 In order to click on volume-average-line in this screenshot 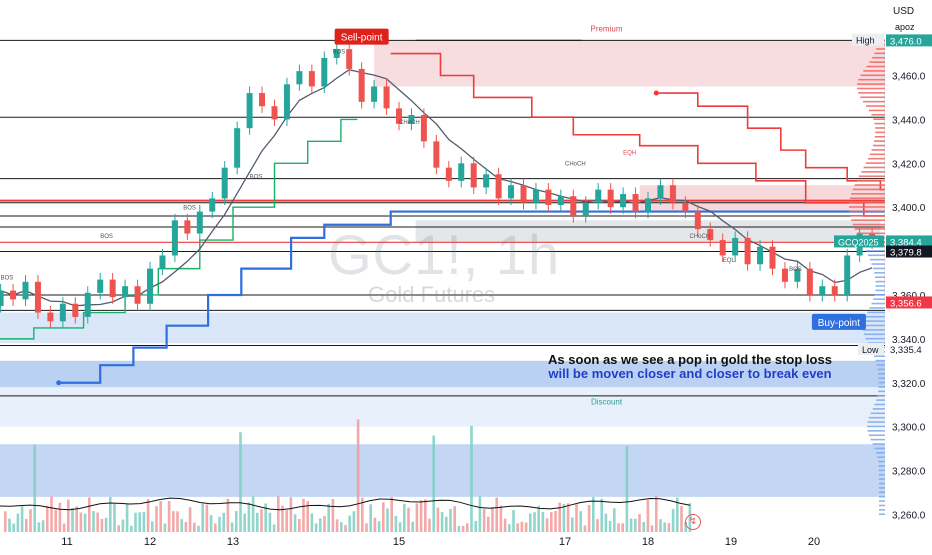, I will do `click(345, 504)`.